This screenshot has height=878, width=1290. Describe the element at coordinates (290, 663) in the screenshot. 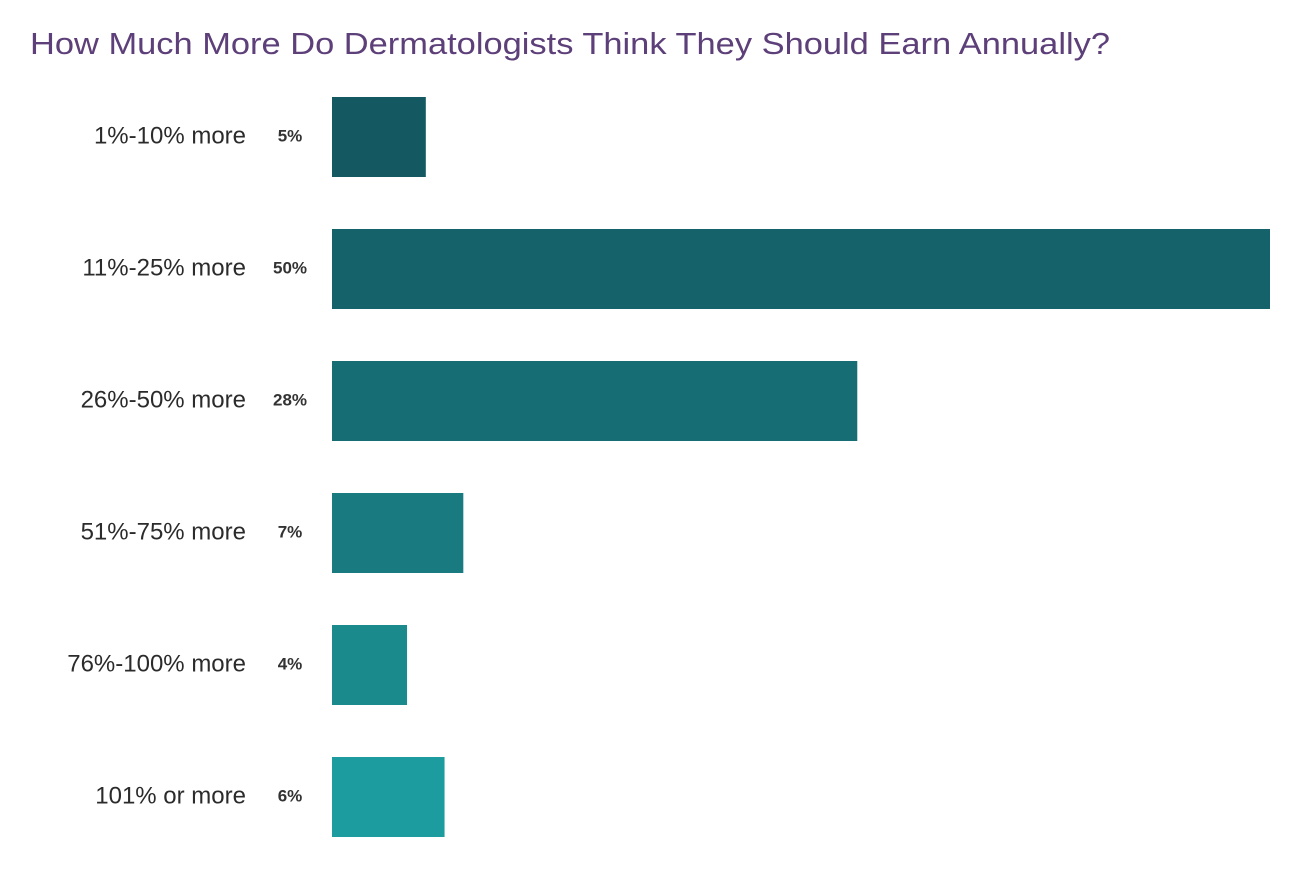

I see `value-label: 4%` at that location.